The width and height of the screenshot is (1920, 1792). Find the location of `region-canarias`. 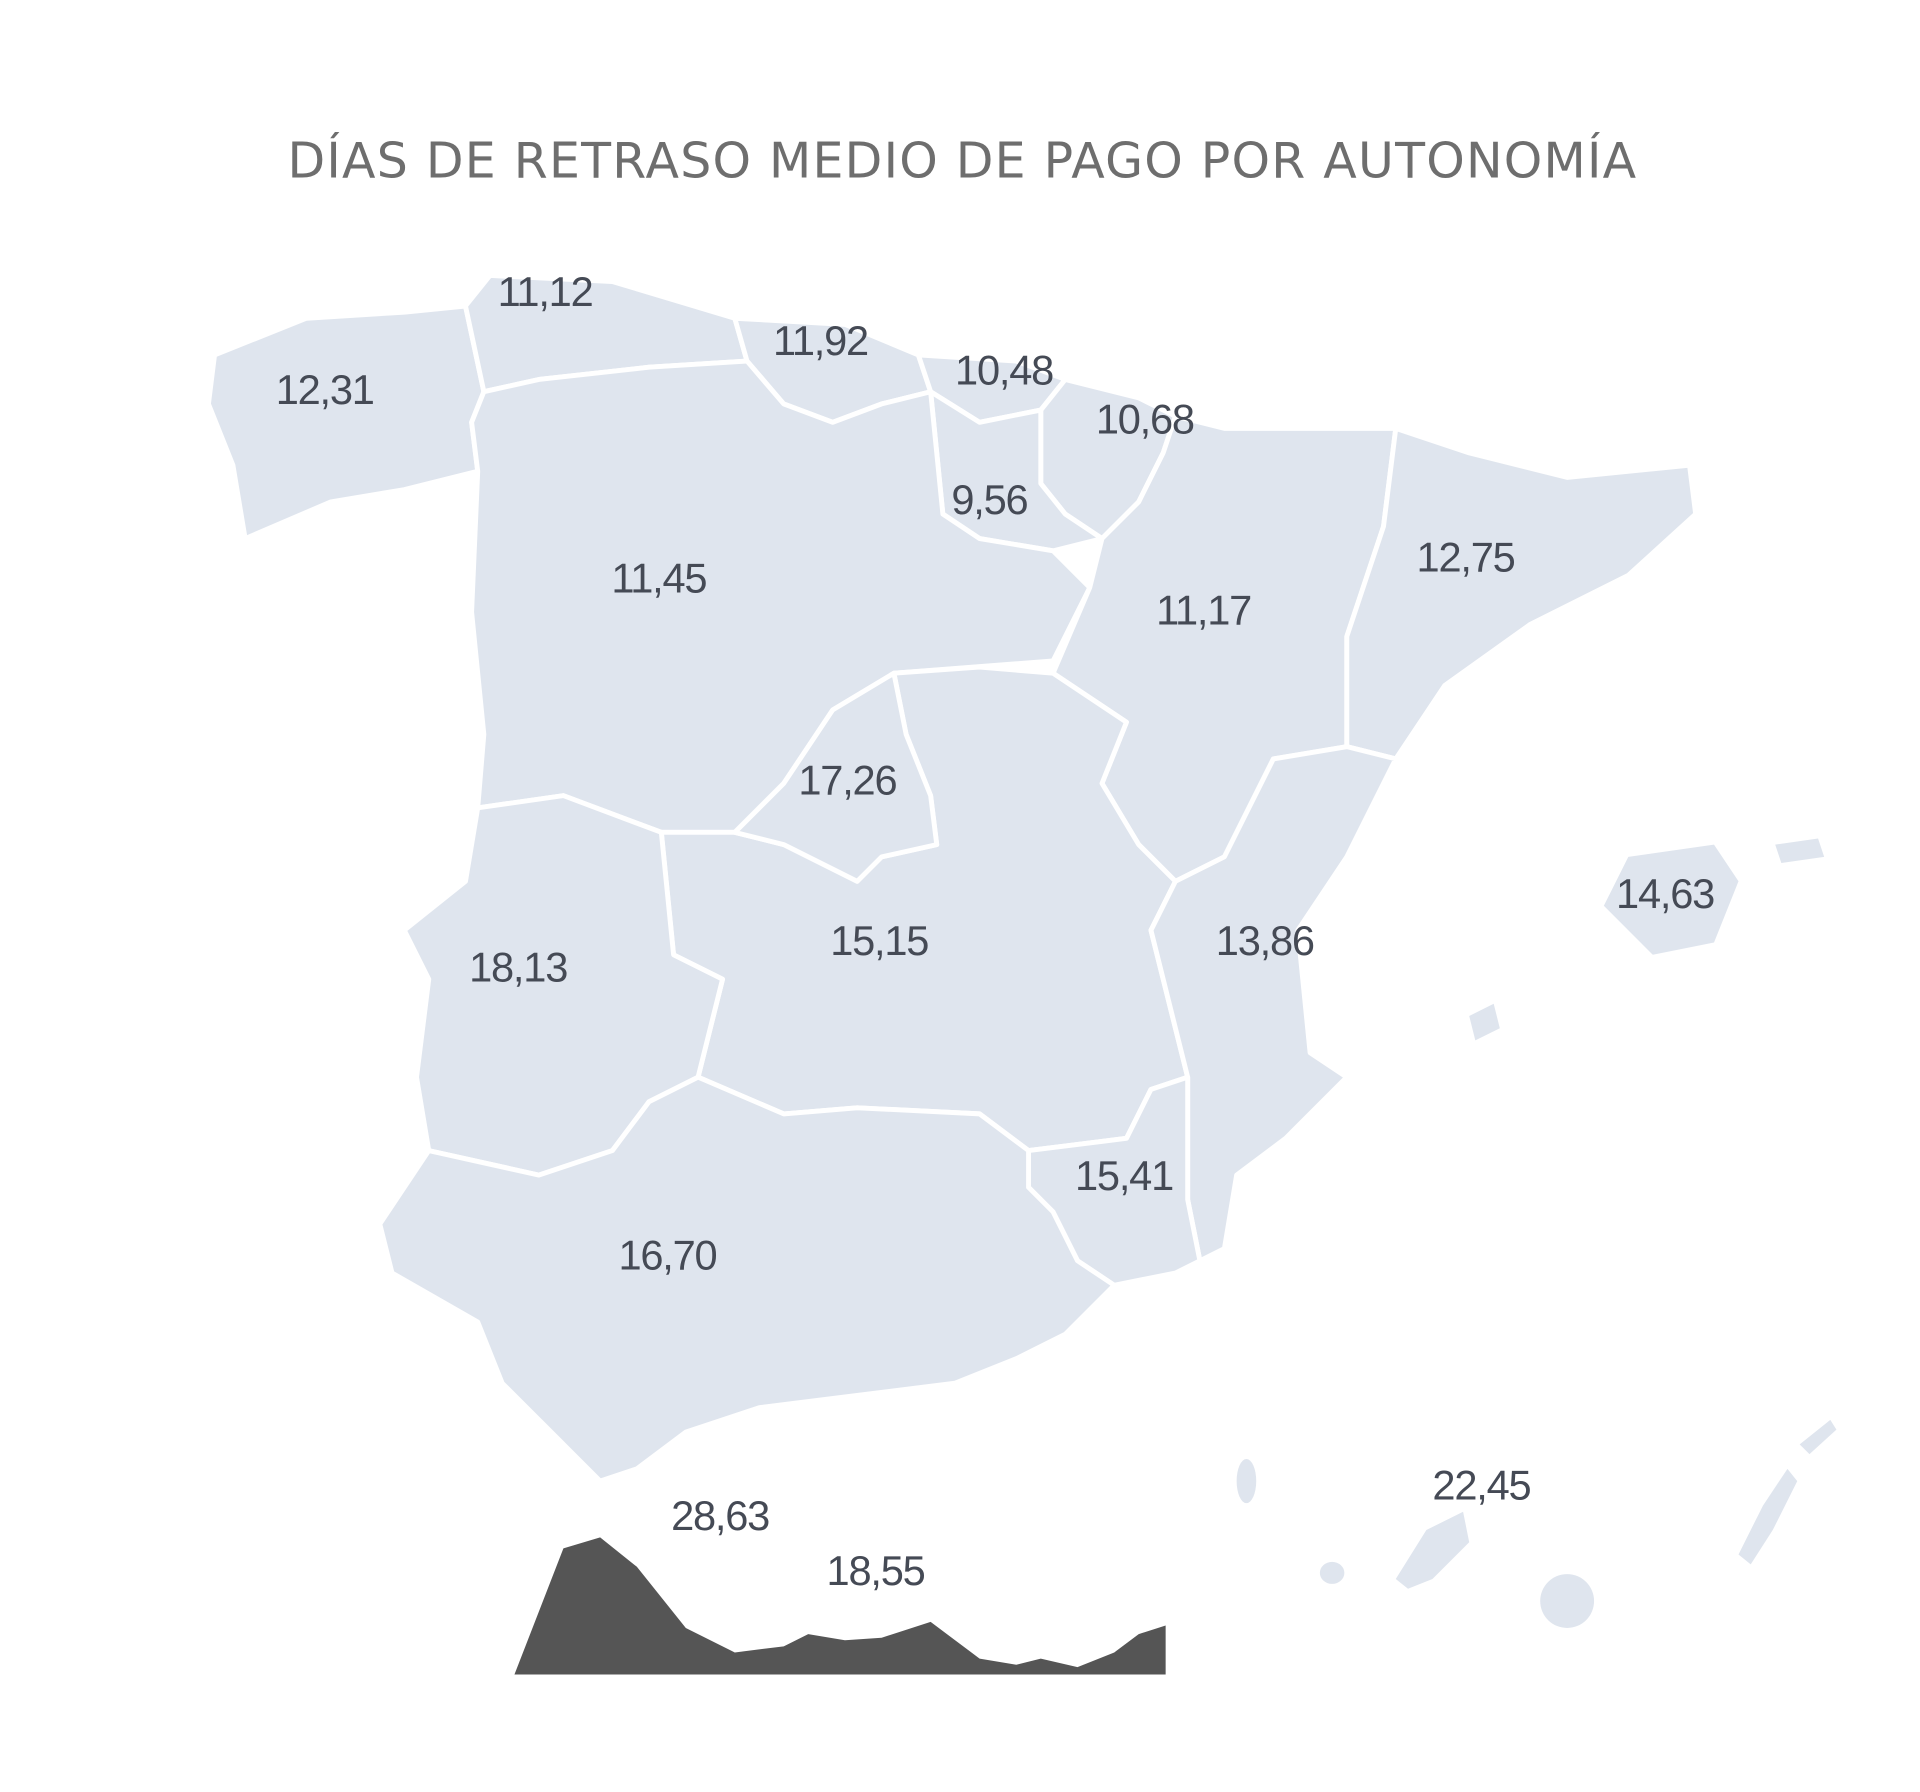

region-canarias is located at coordinates (1536, 1523).